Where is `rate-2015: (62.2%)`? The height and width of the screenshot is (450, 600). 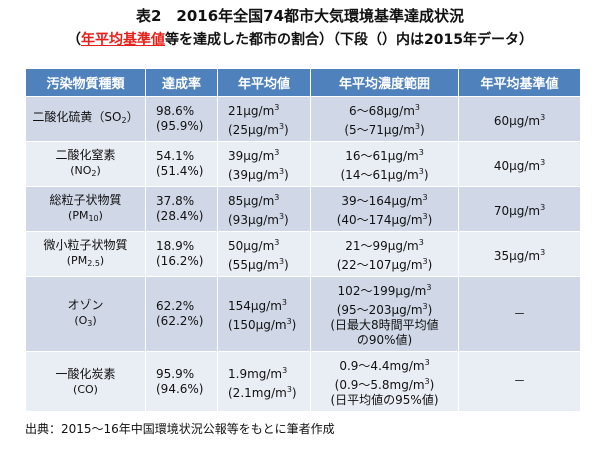 rate-2015: (62.2%) is located at coordinates (180, 321).